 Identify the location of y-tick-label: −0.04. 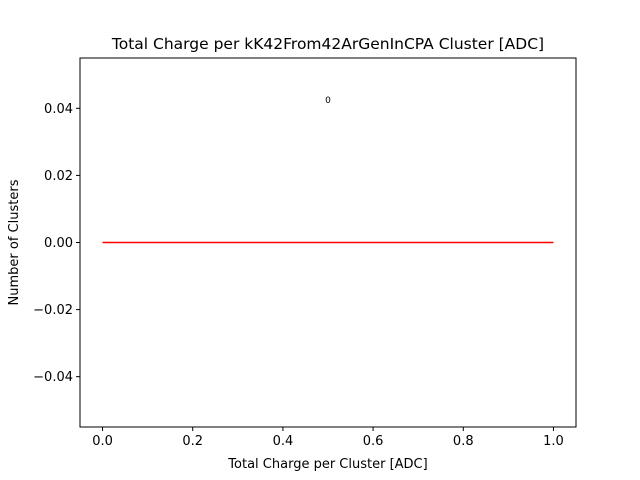
(53, 377).